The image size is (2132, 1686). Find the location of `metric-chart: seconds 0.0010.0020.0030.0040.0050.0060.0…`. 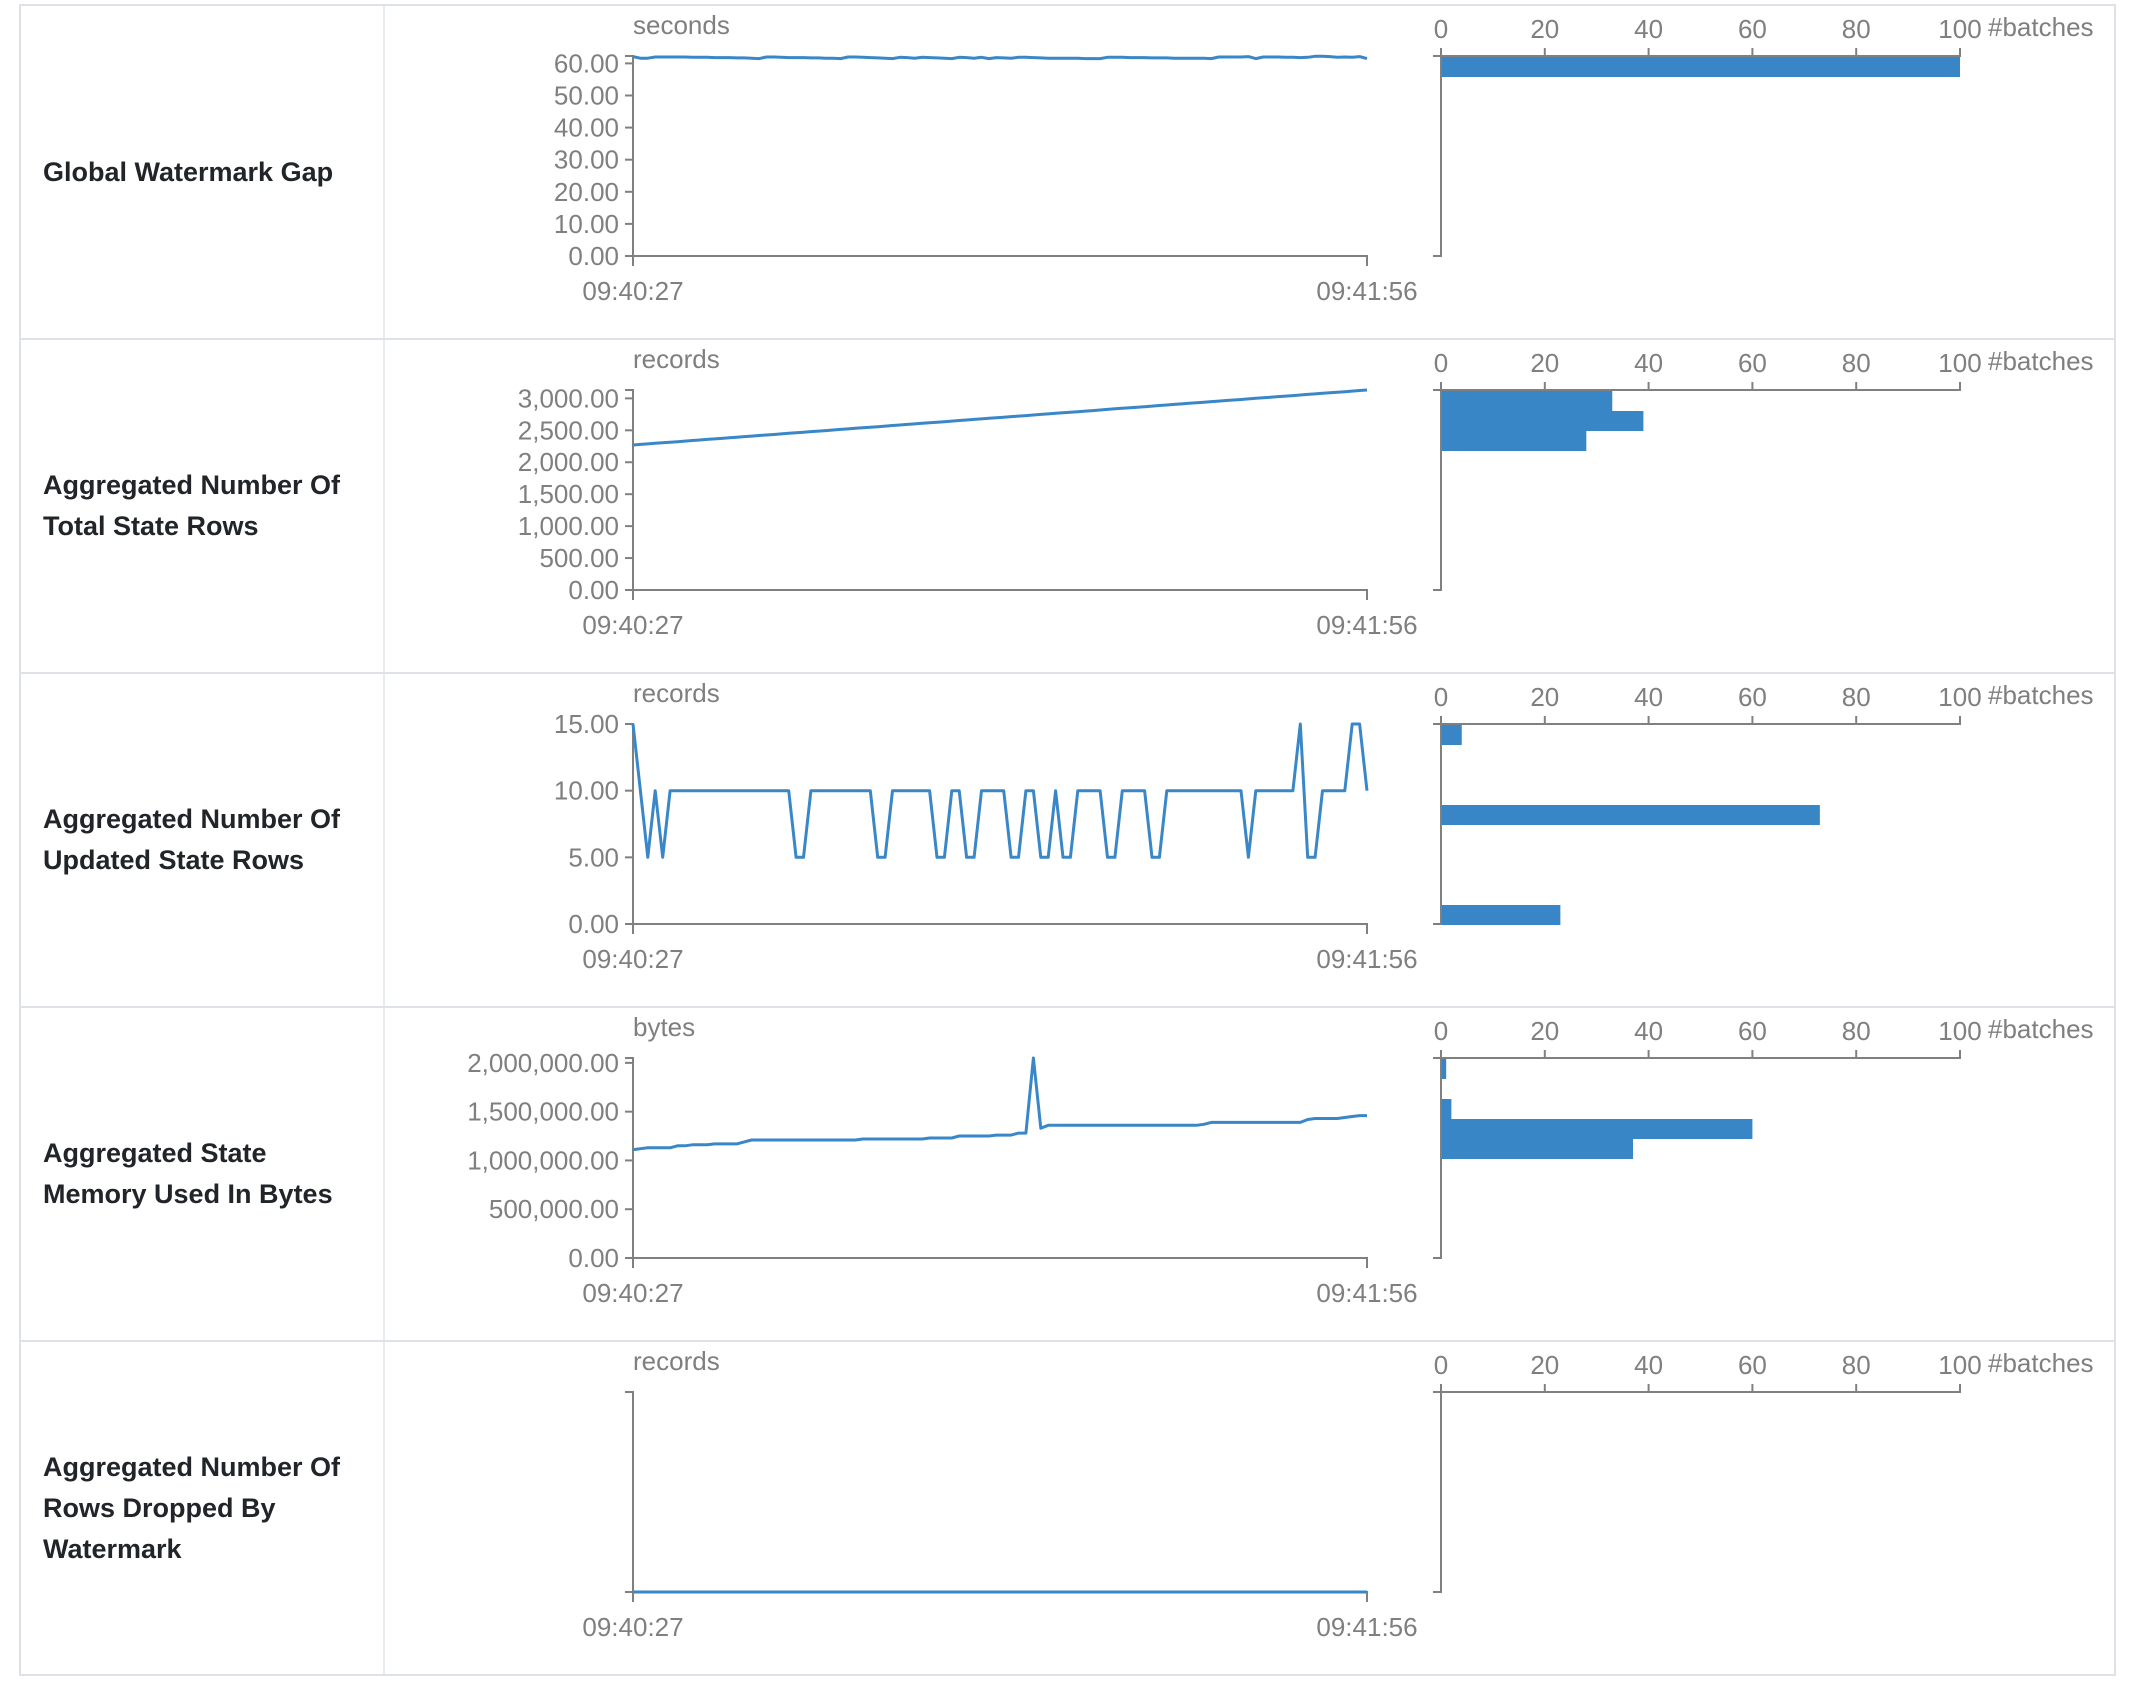

metric-chart: seconds 0.0010.0020.0030.0040.0050.0060.0… is located at coordinates (1324, 158).